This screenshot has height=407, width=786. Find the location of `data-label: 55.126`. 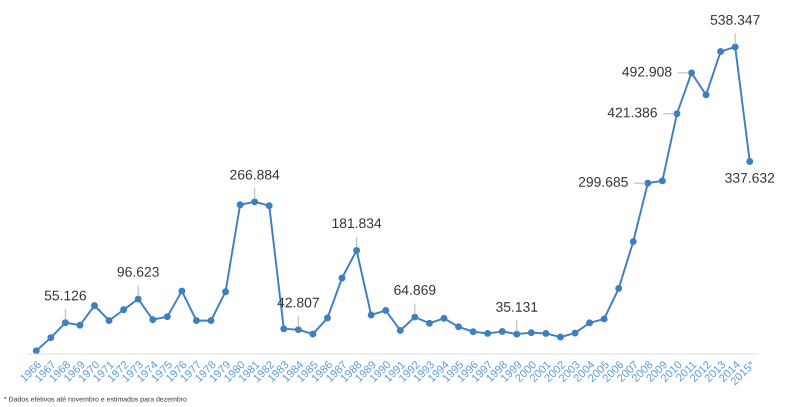

data-label: 55.126 is located at coordinates (65, 295).